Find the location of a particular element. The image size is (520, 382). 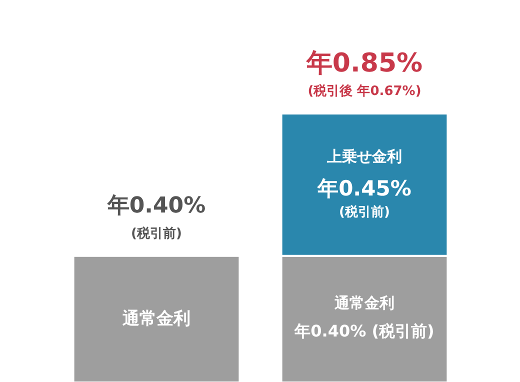

series-label: 通常金利 is located at coordinates (364, 303).